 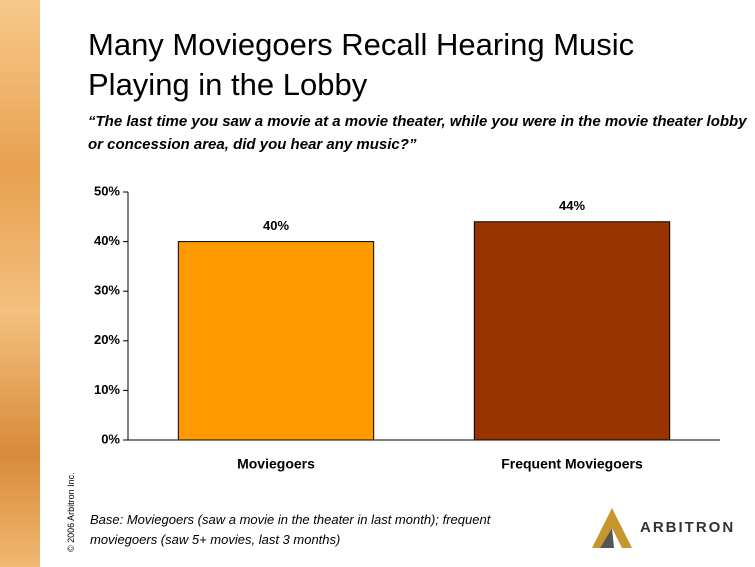 What do you see at coordinates (107, 240) in the screenshot?
I see `y-tick-label: 40%` at bounding box center [107, 240].